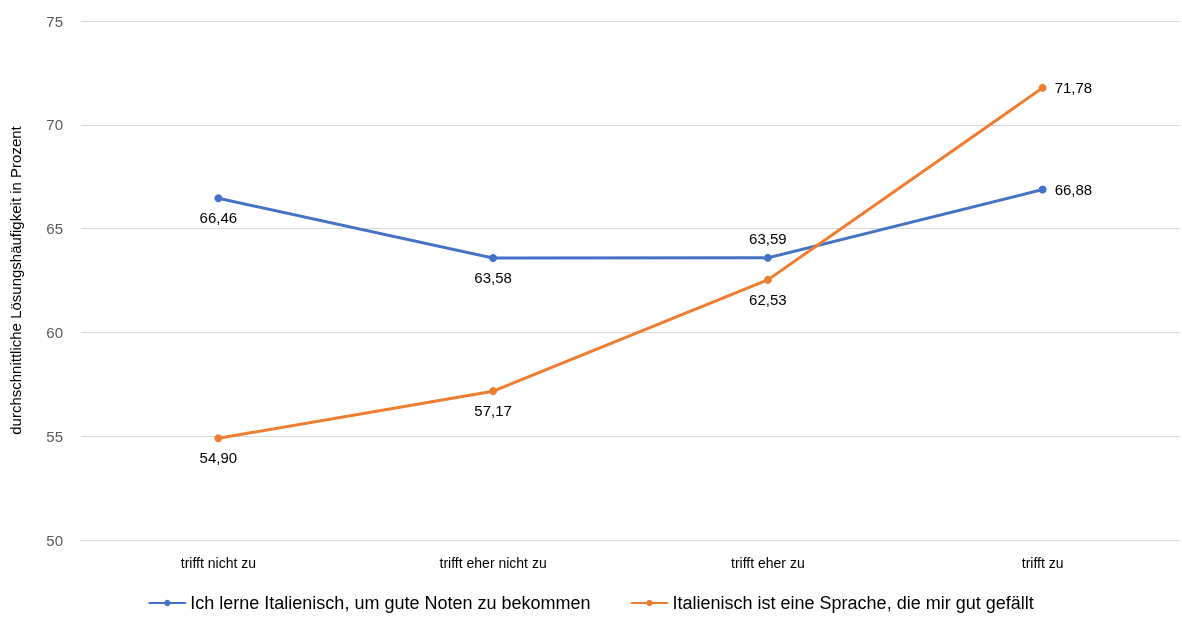  I want to click on data-label: 54,90, so click(218, 458).